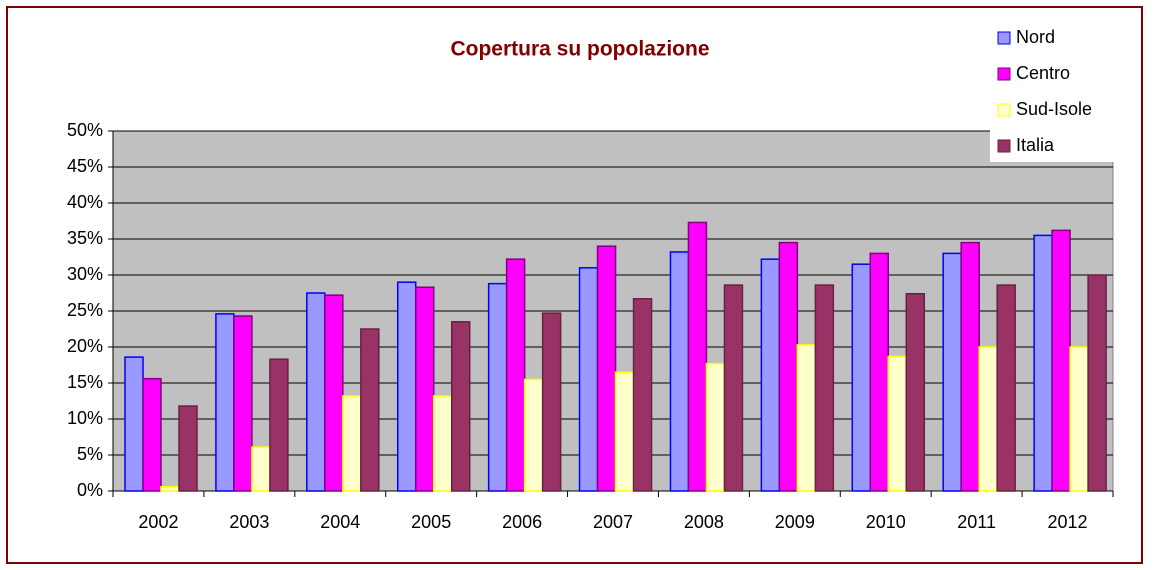  I want to click on x-tick-label: 2011, so click(976, 522).